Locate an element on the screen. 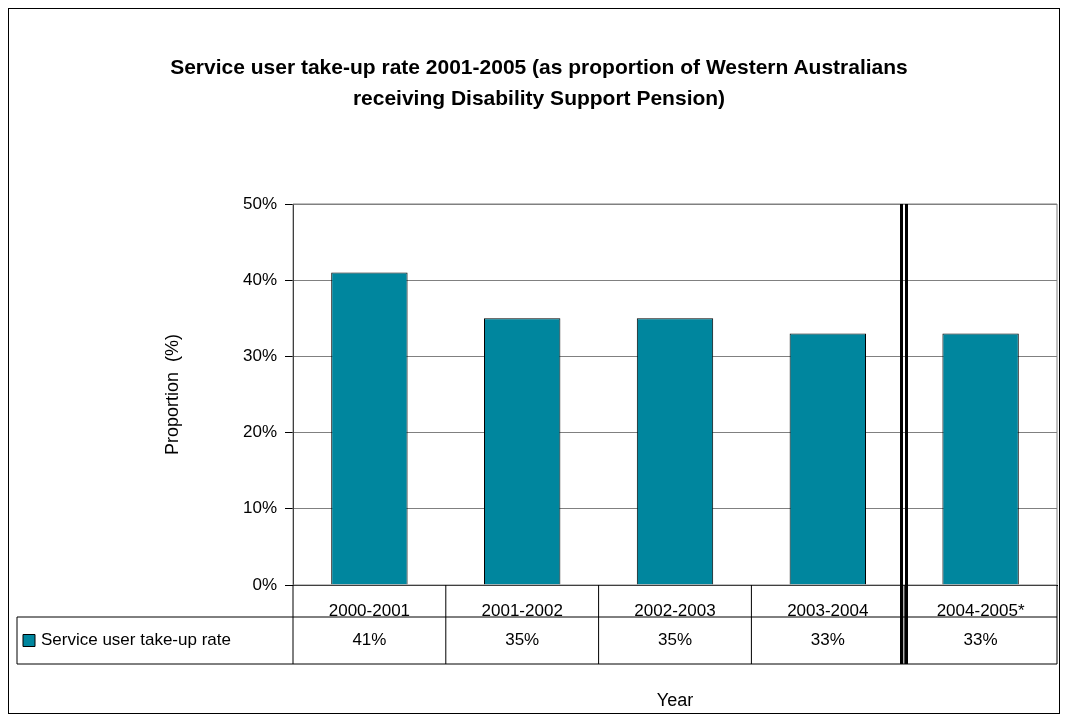 This screenshot has height=722, width=1068. x-tick-label: 2002-2003 is located at coordinates (675, 610).